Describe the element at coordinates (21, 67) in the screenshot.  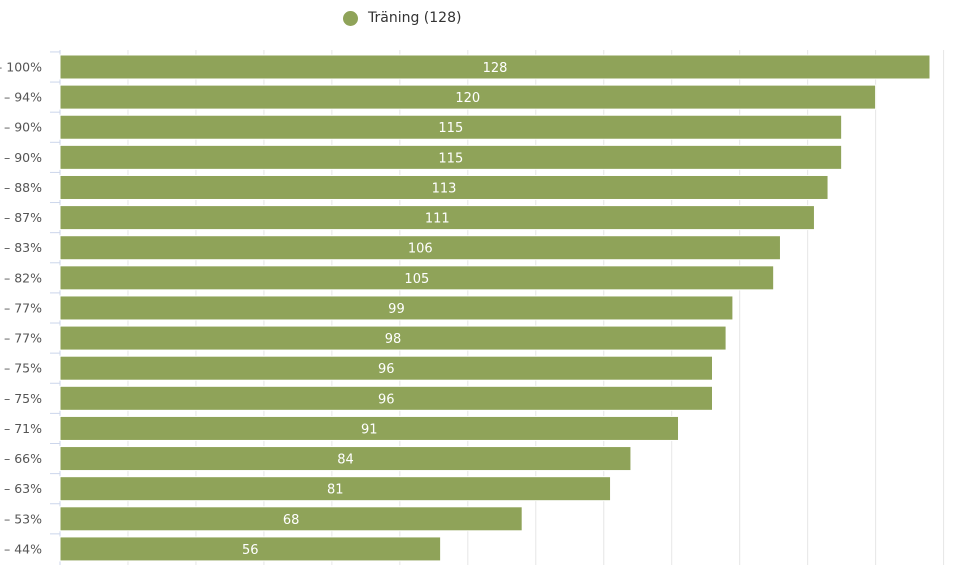
I see `category-label: – 100%` at that location.